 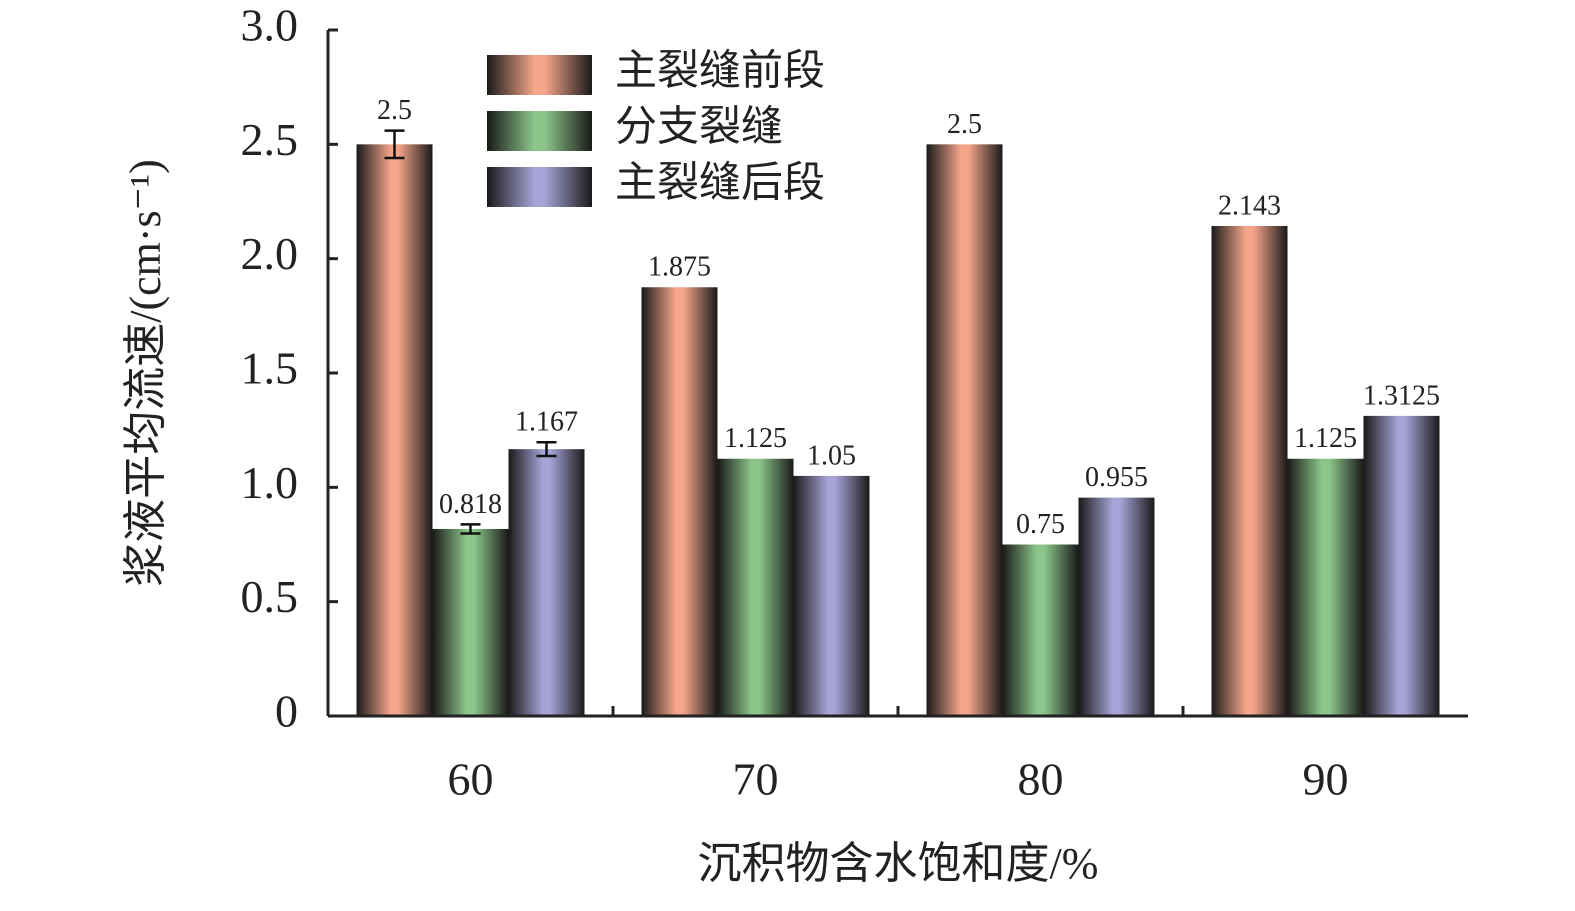 I want to click on data-label: 1.875, so click(x=679, y=267).